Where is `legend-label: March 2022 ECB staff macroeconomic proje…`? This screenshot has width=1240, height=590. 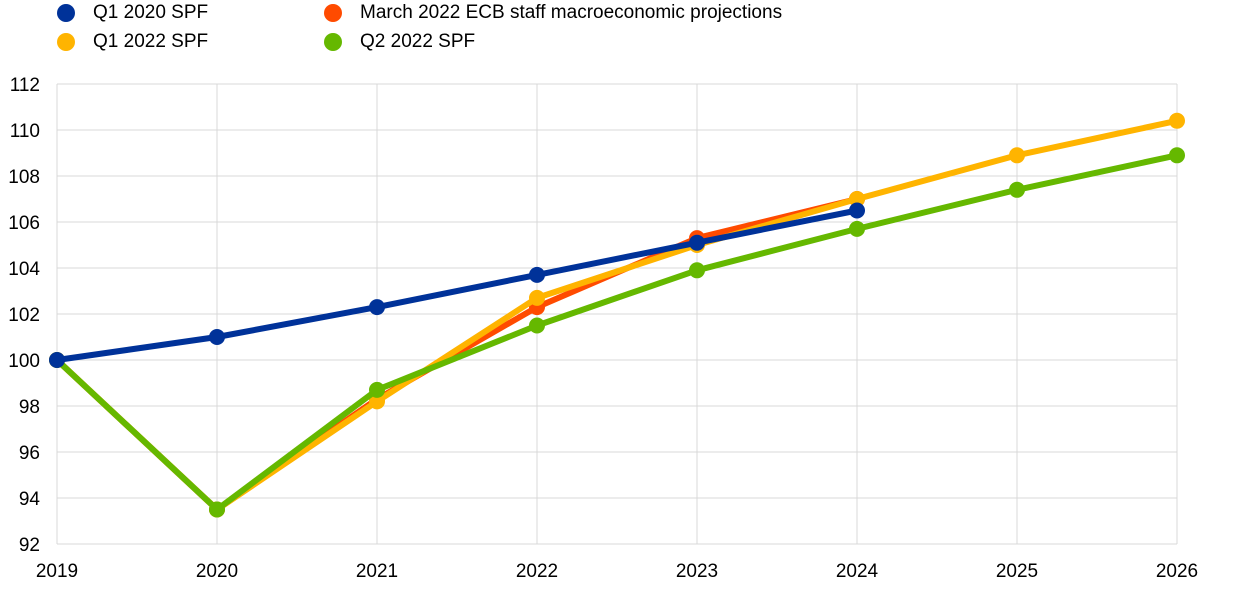
legend-label: March 2022 ECB staff macroeconomic proje… is located at coordinates (571, 12).